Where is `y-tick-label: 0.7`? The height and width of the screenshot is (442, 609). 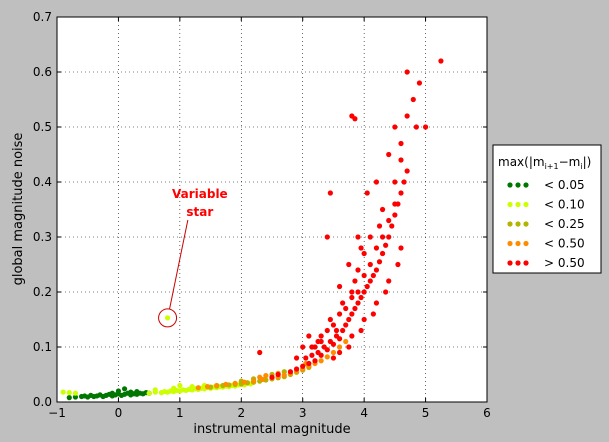 y-tick-label: 0.7 is located at coordinates (42, 17).